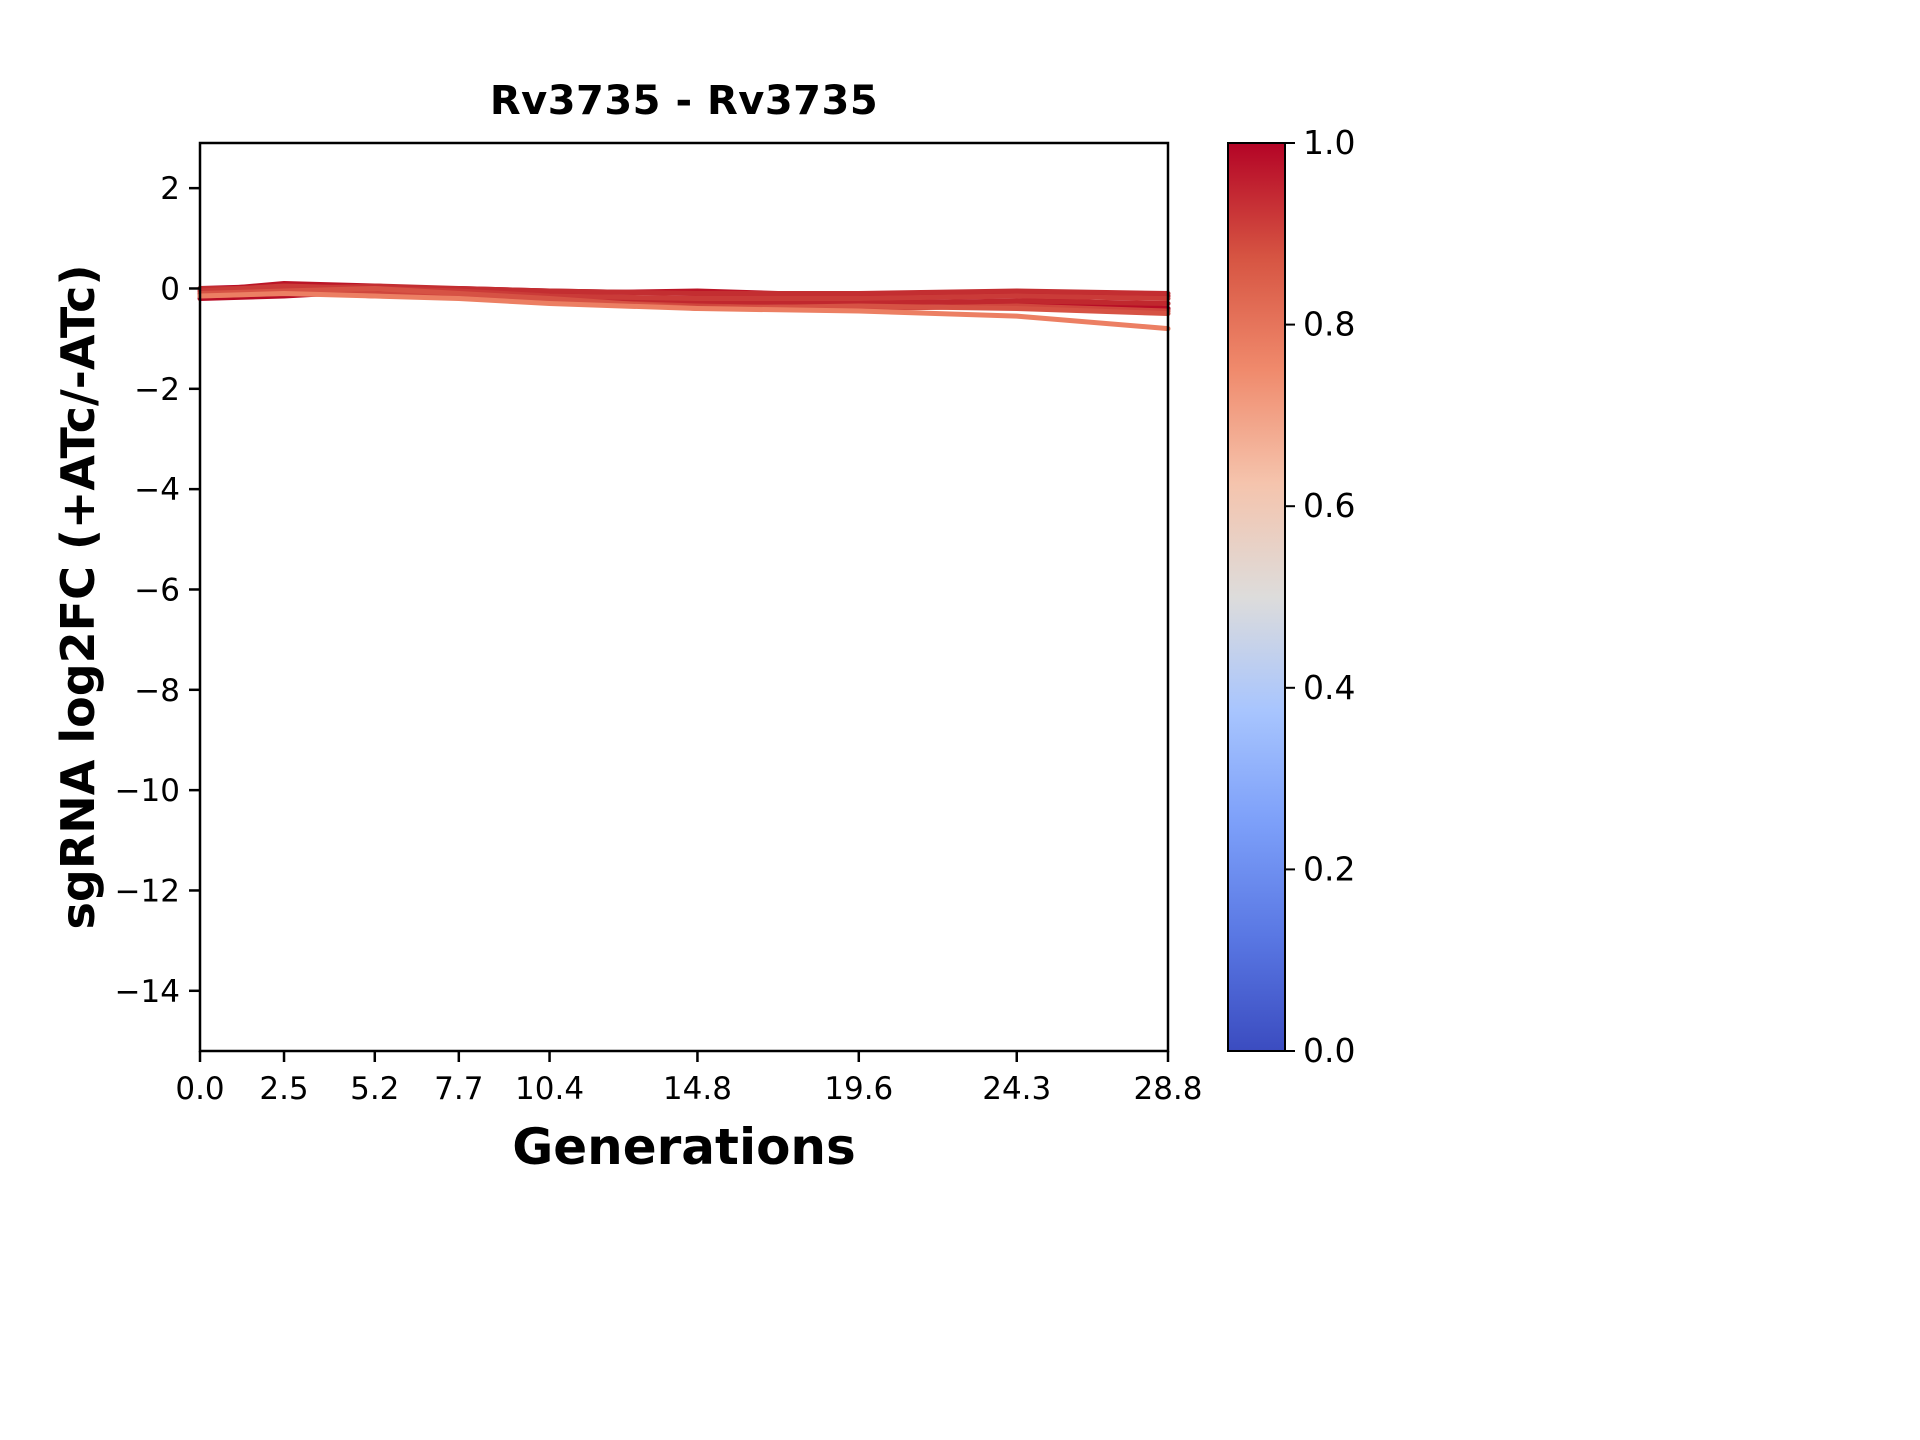 The width and height of the screenshot is (1920, 1440). Describe the element at coordinates (1329, 324) in the screenshot. I see `colorbar-tick-label: 0.8` at that location.